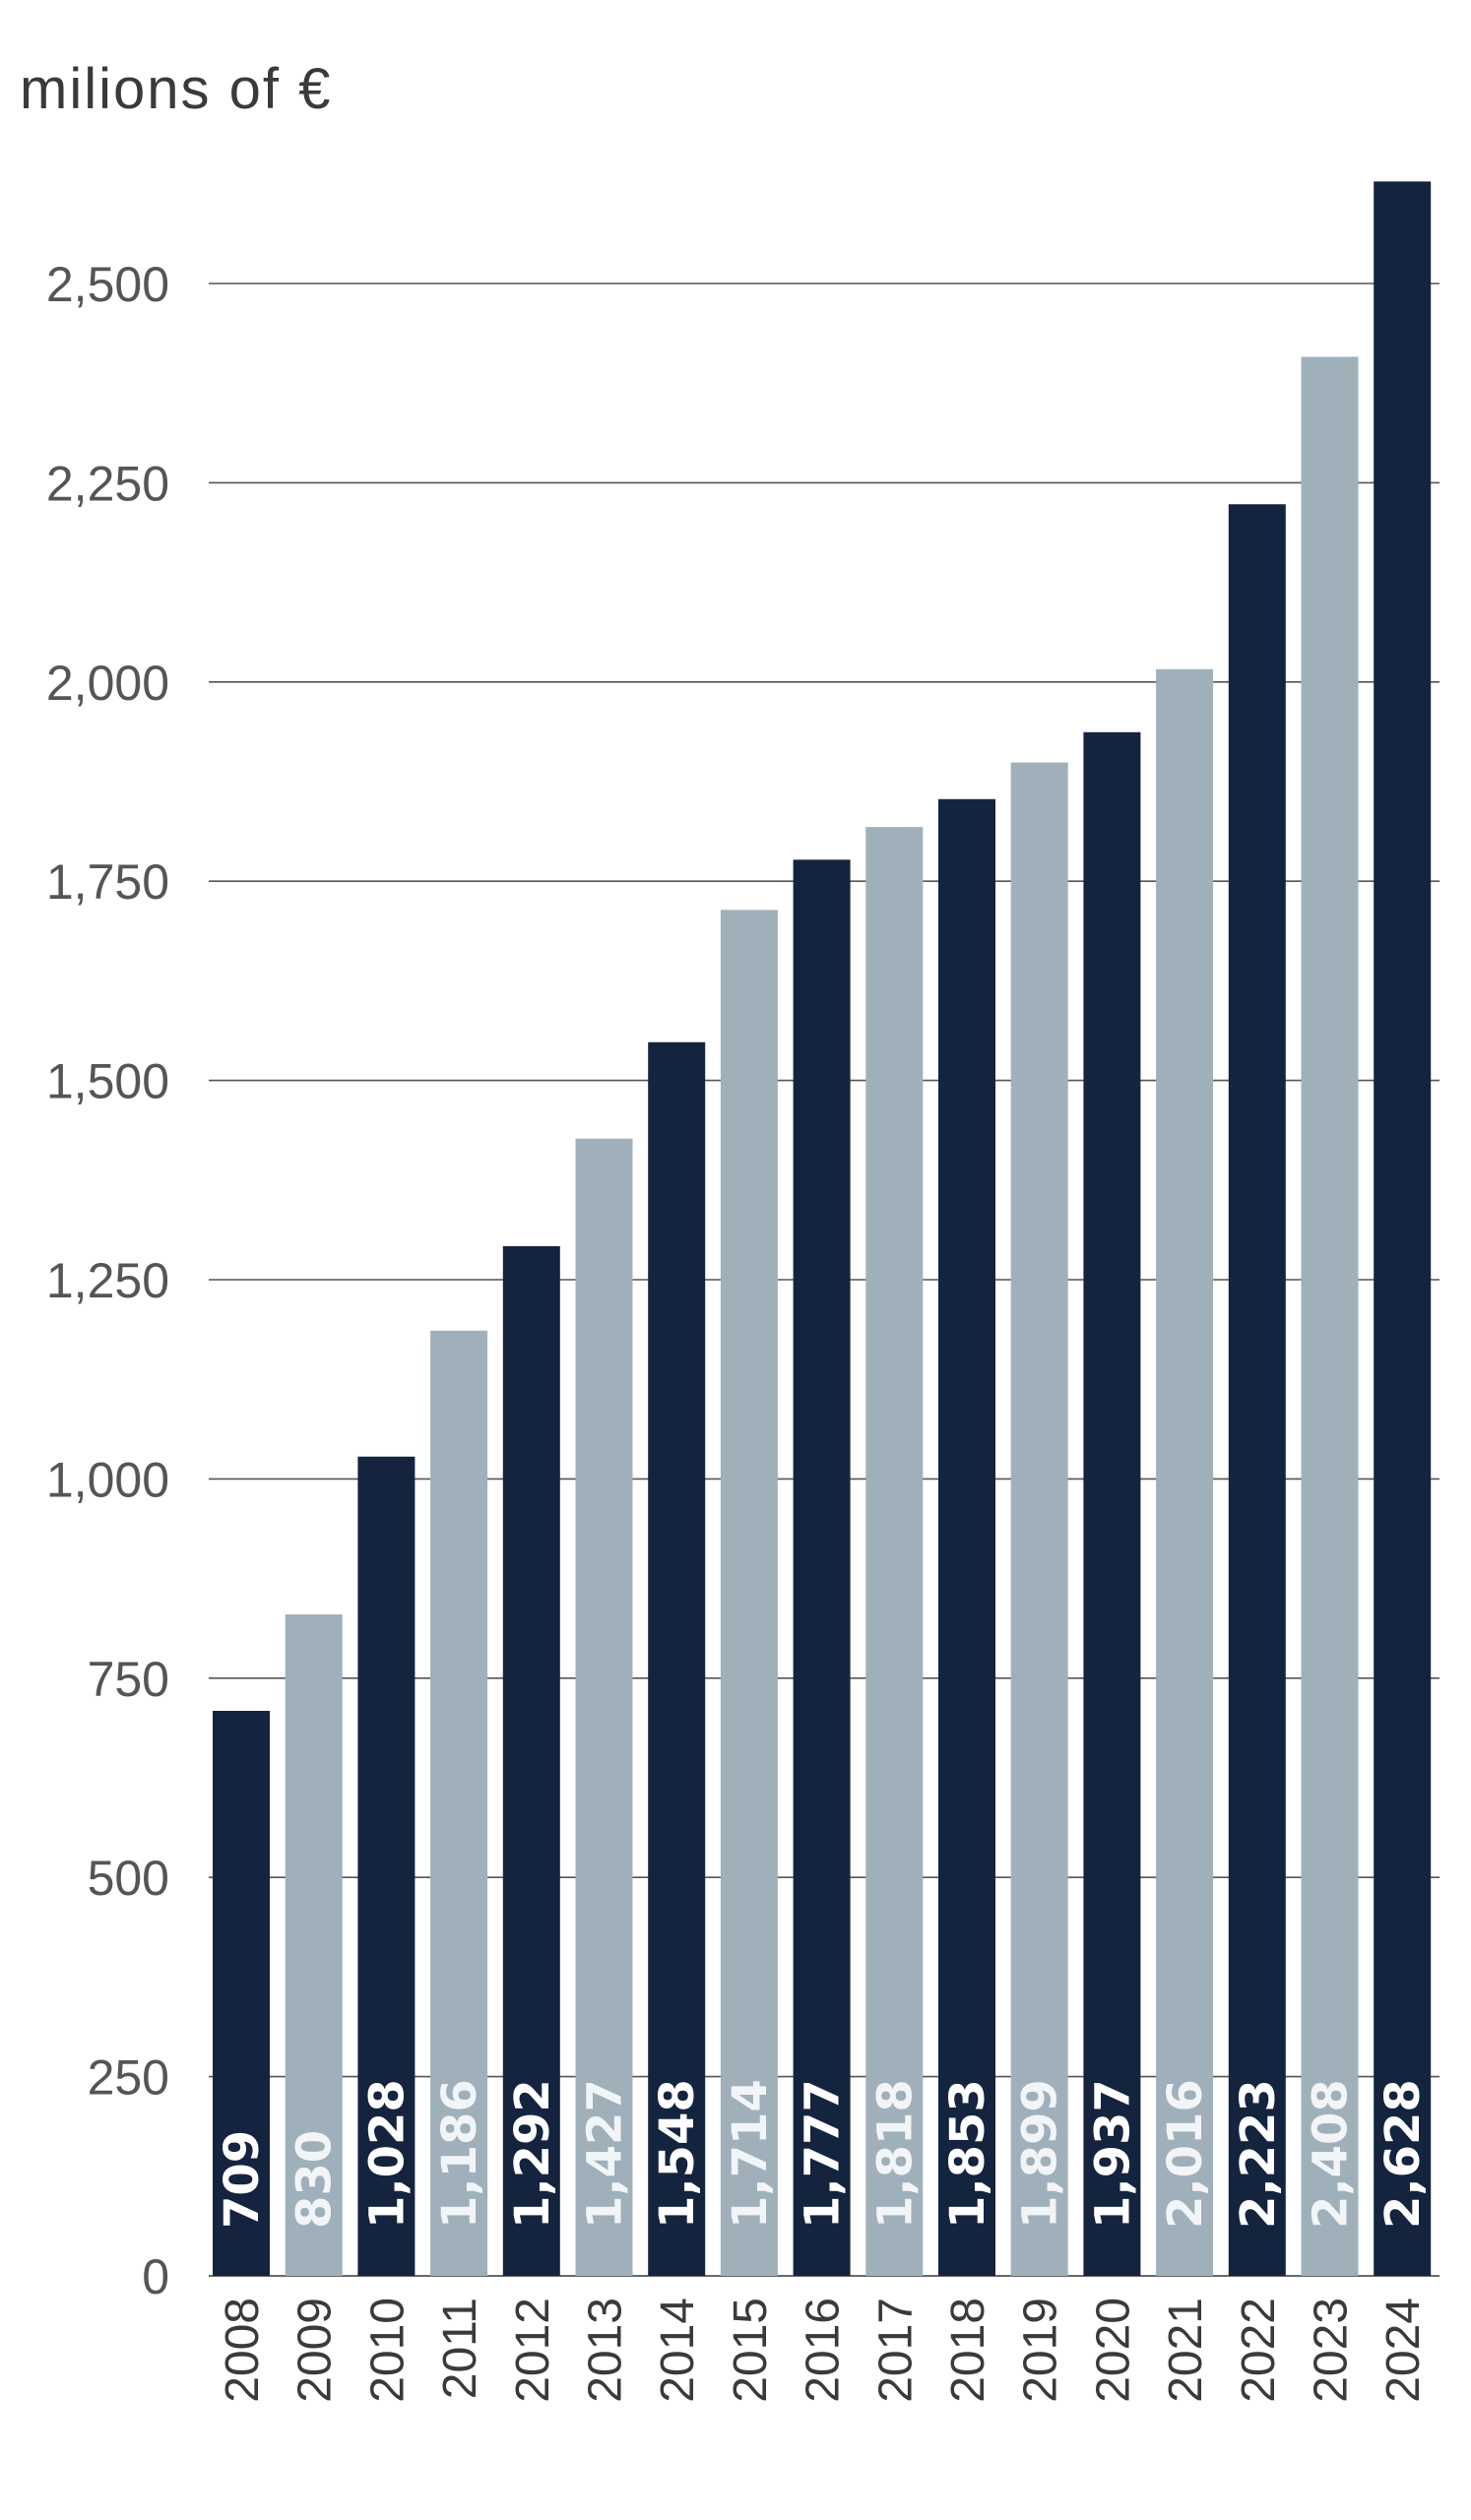 The image size is (1471, 2520). What do you see at coordinates (1403, 1229) in the screenshot?
I see `bar-2024` at bounding box center [1403, 1229].